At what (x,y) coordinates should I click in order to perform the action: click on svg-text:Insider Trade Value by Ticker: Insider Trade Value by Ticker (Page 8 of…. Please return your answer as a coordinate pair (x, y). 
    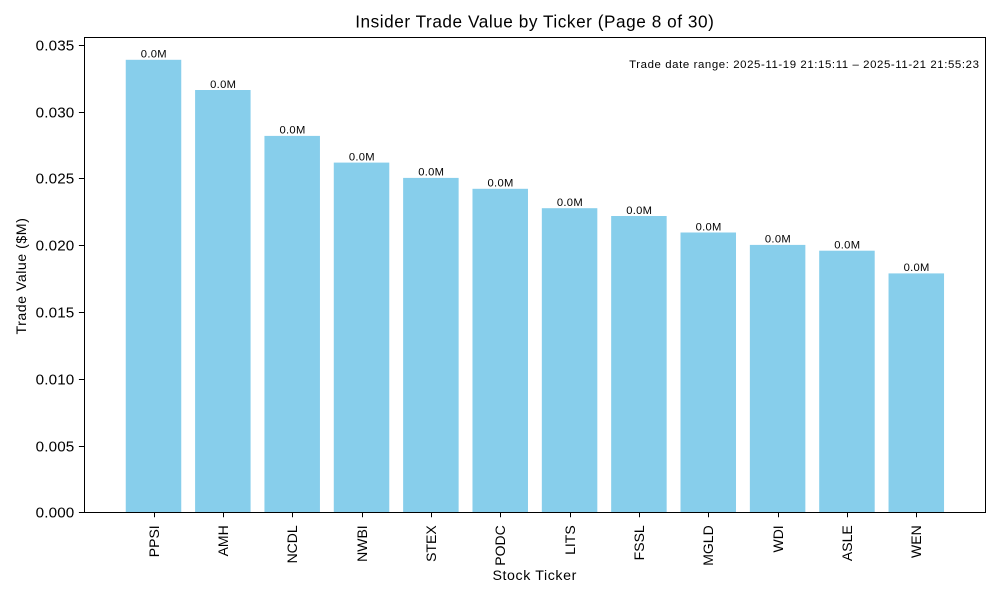
    Looking at the image, I should click on (534, 22).